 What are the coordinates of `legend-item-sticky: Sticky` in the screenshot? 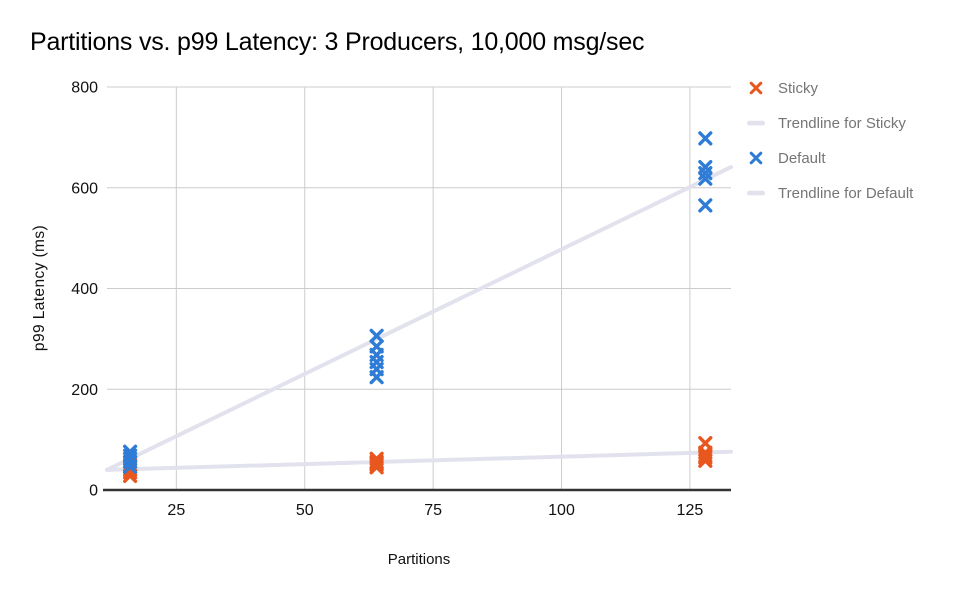 It's located at (830, 88).